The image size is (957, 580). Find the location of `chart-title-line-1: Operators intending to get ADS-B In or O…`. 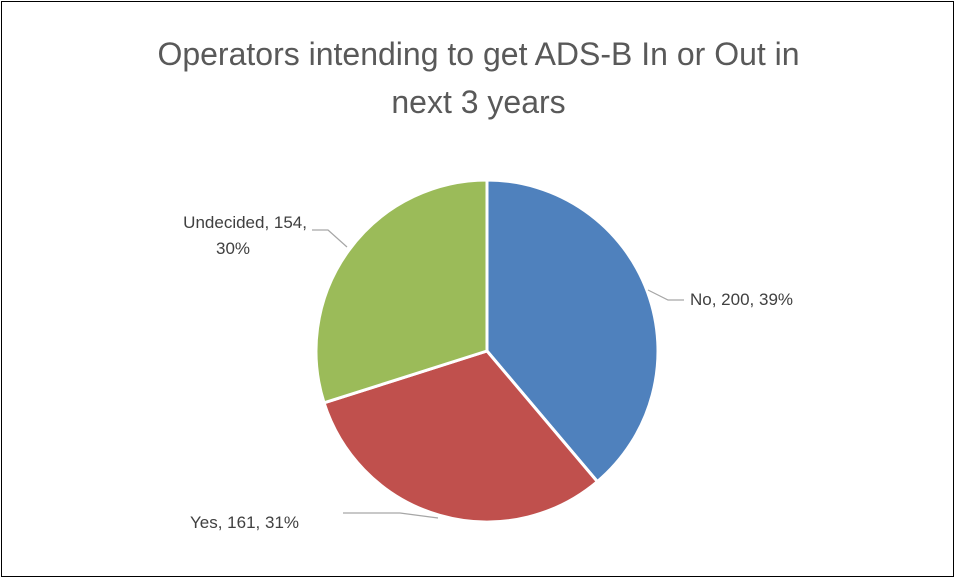

chart-title-line-1: Operators intending to get ADS-B In or O… is located at coordinates (478, 54).